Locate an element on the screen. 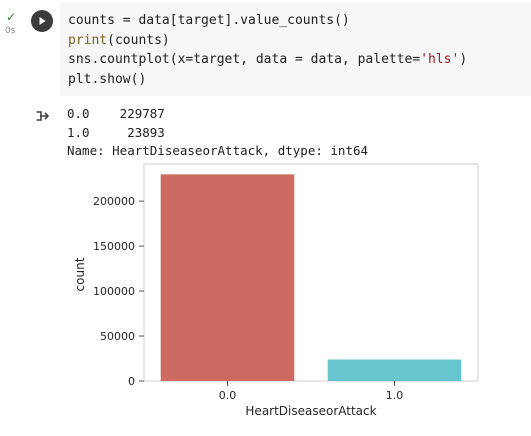 The width and height of the screenshot is (531, 436). y-tick-label: 200000 is located at coordinates (114, 201).